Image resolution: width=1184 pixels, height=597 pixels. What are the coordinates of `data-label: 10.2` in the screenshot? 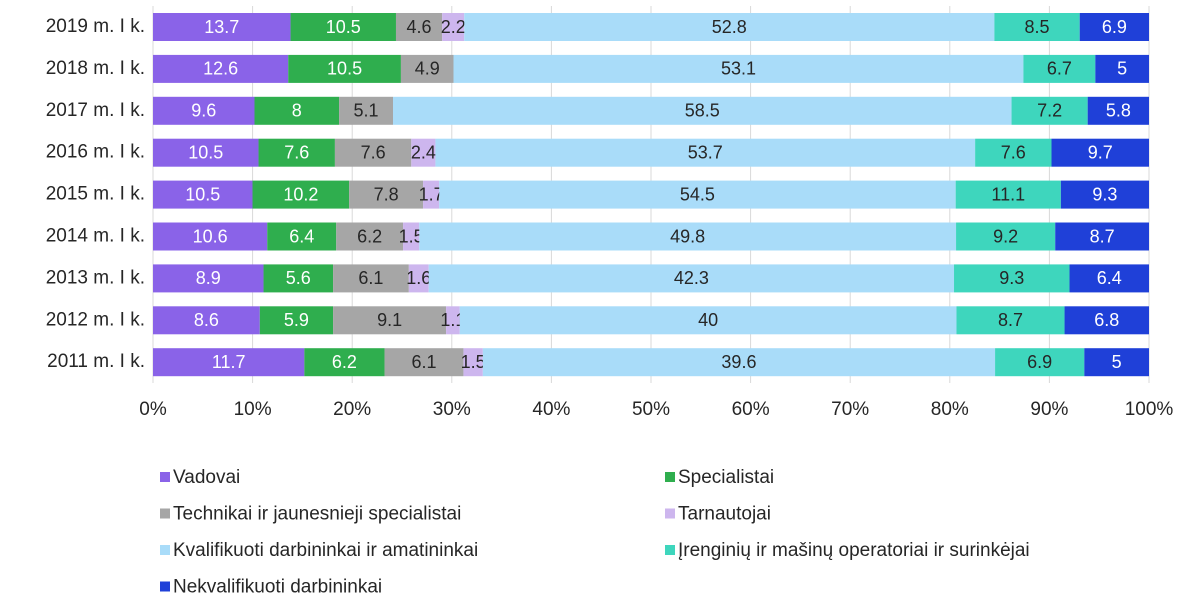 It's located at (300, 194).